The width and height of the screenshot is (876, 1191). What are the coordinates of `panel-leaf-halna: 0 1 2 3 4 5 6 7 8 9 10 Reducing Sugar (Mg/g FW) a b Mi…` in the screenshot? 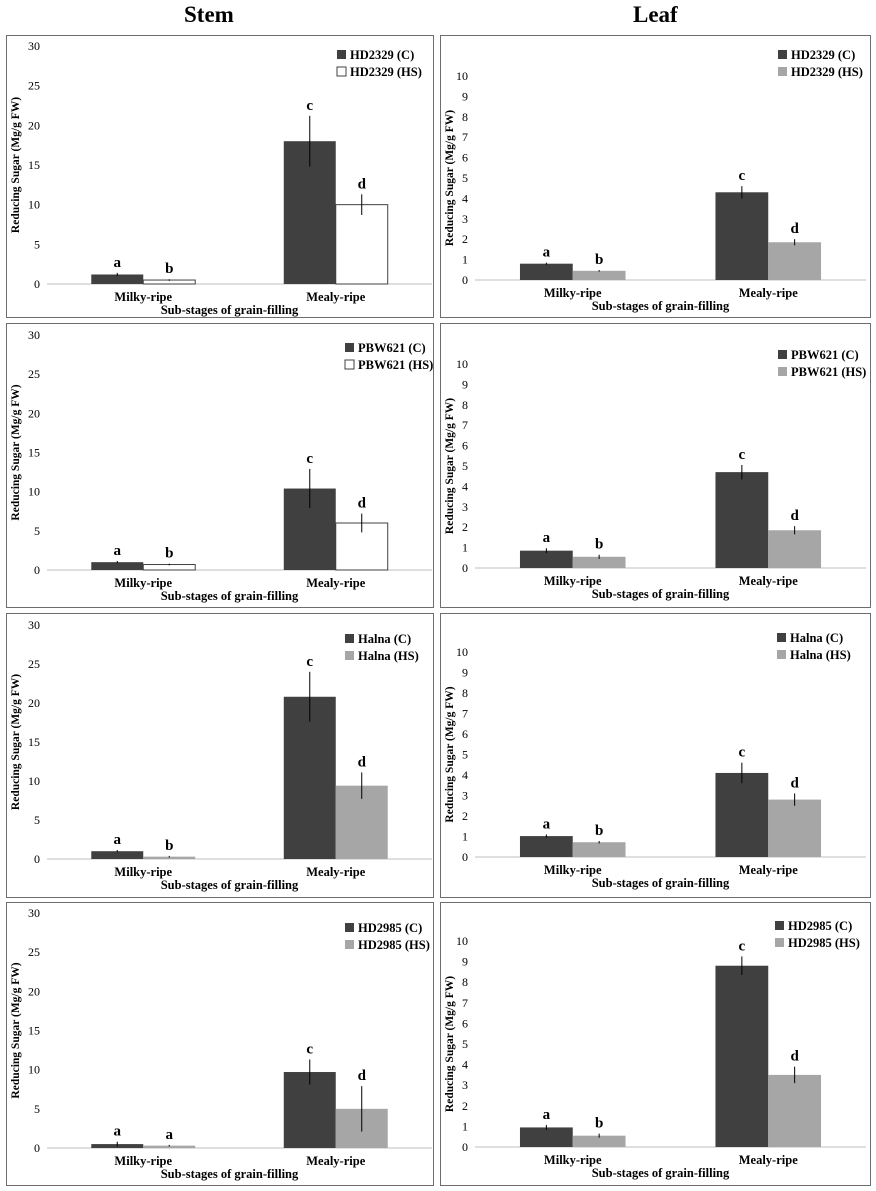 It's located at (655, 755).